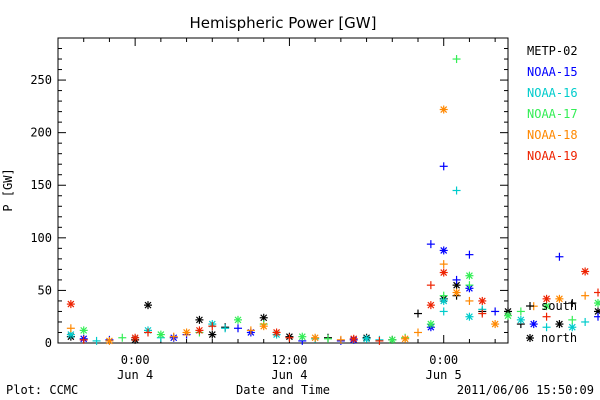 This screenshot has width=600, height=400. Describe the element at coordinates (41, 185) in the screenshot. I see `y-tick-label: 150` at that location.